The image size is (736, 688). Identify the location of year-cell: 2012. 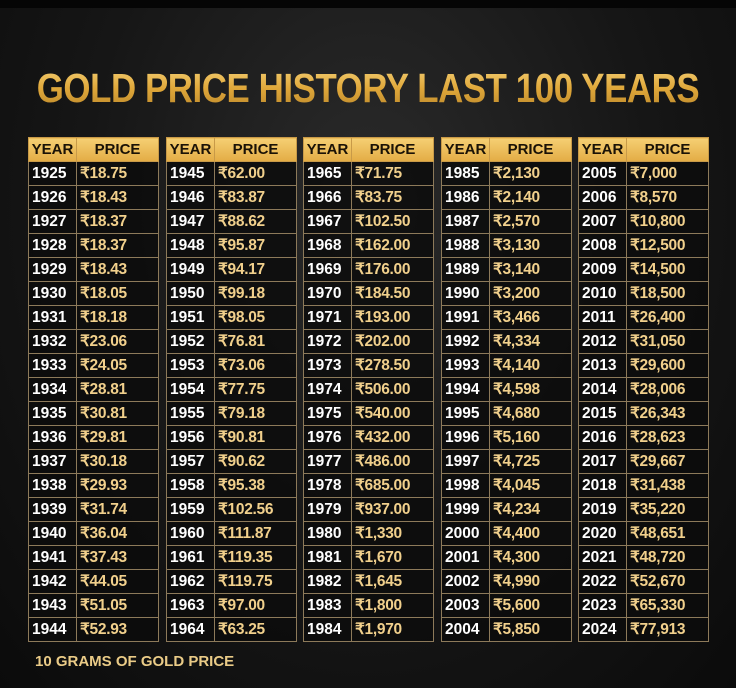
(602, 341).